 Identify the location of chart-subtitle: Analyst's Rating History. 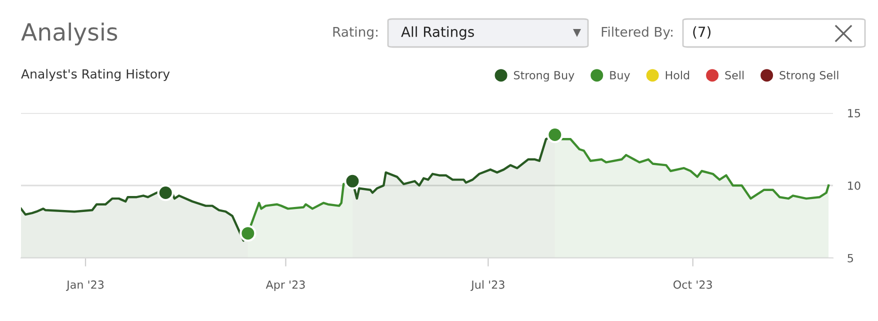
(95, 75).